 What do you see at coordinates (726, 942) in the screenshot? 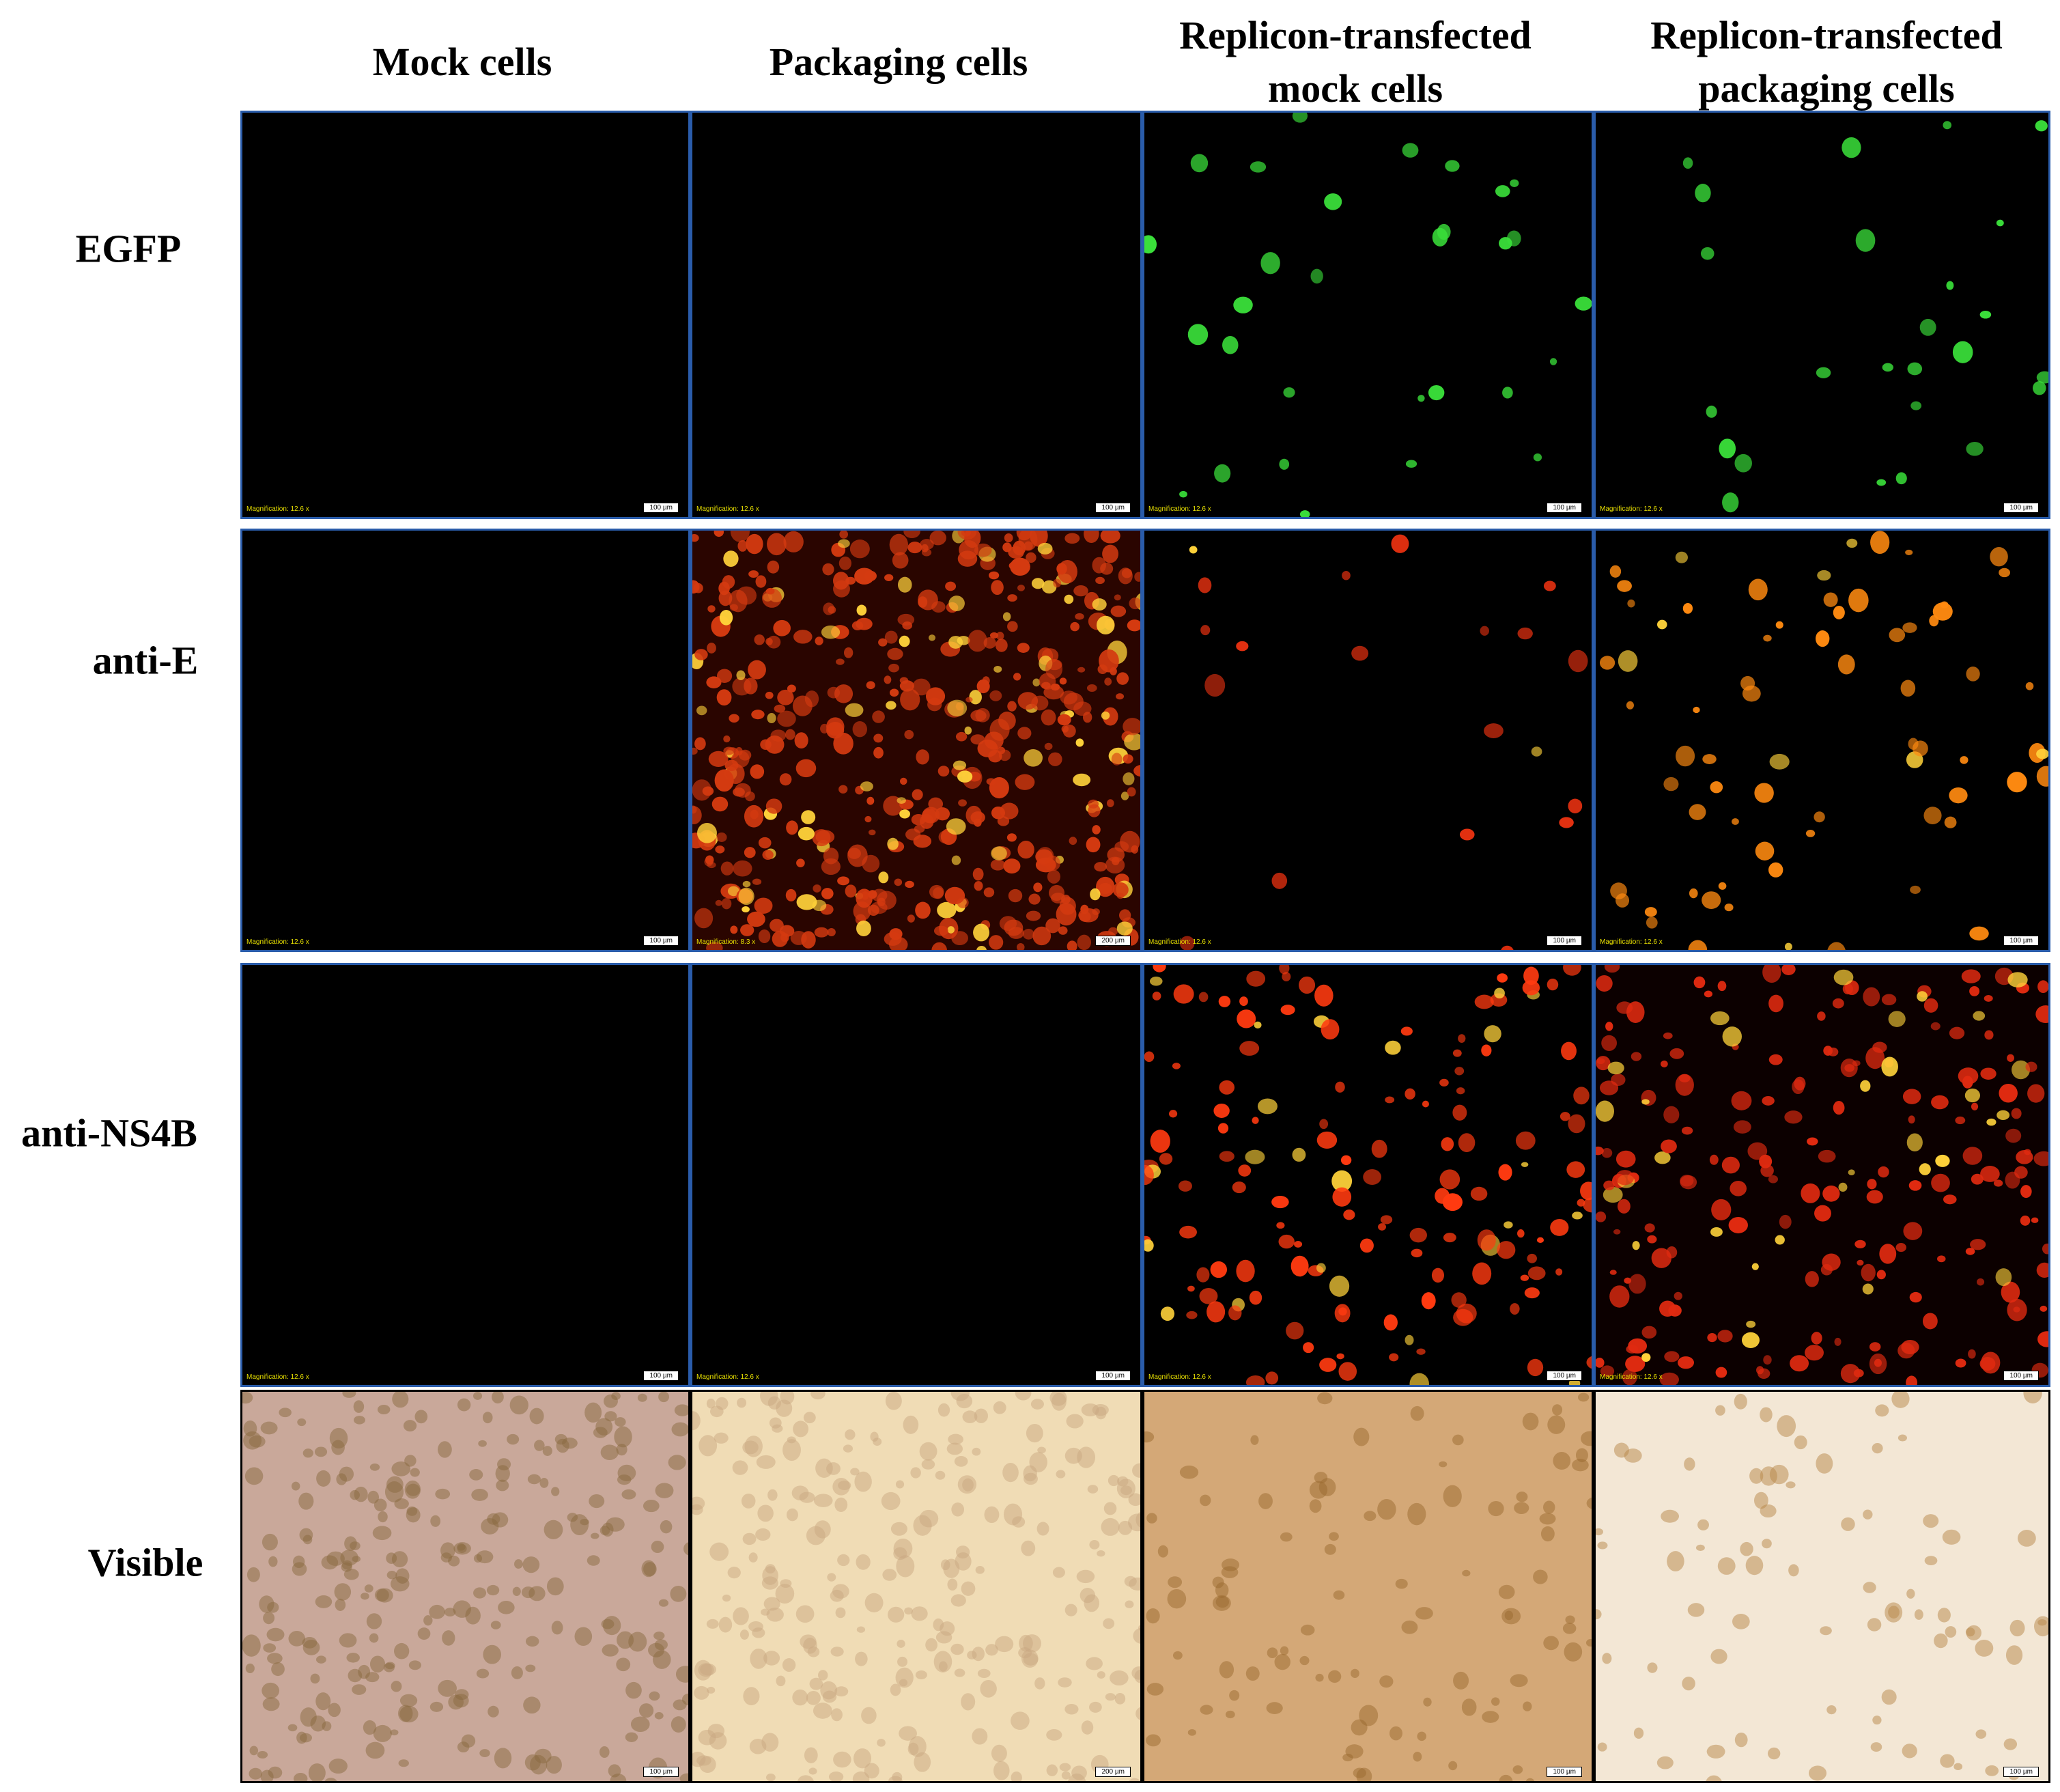
I see `magnification: Magnification: 8.3 x` at bounding box center [726, 942].